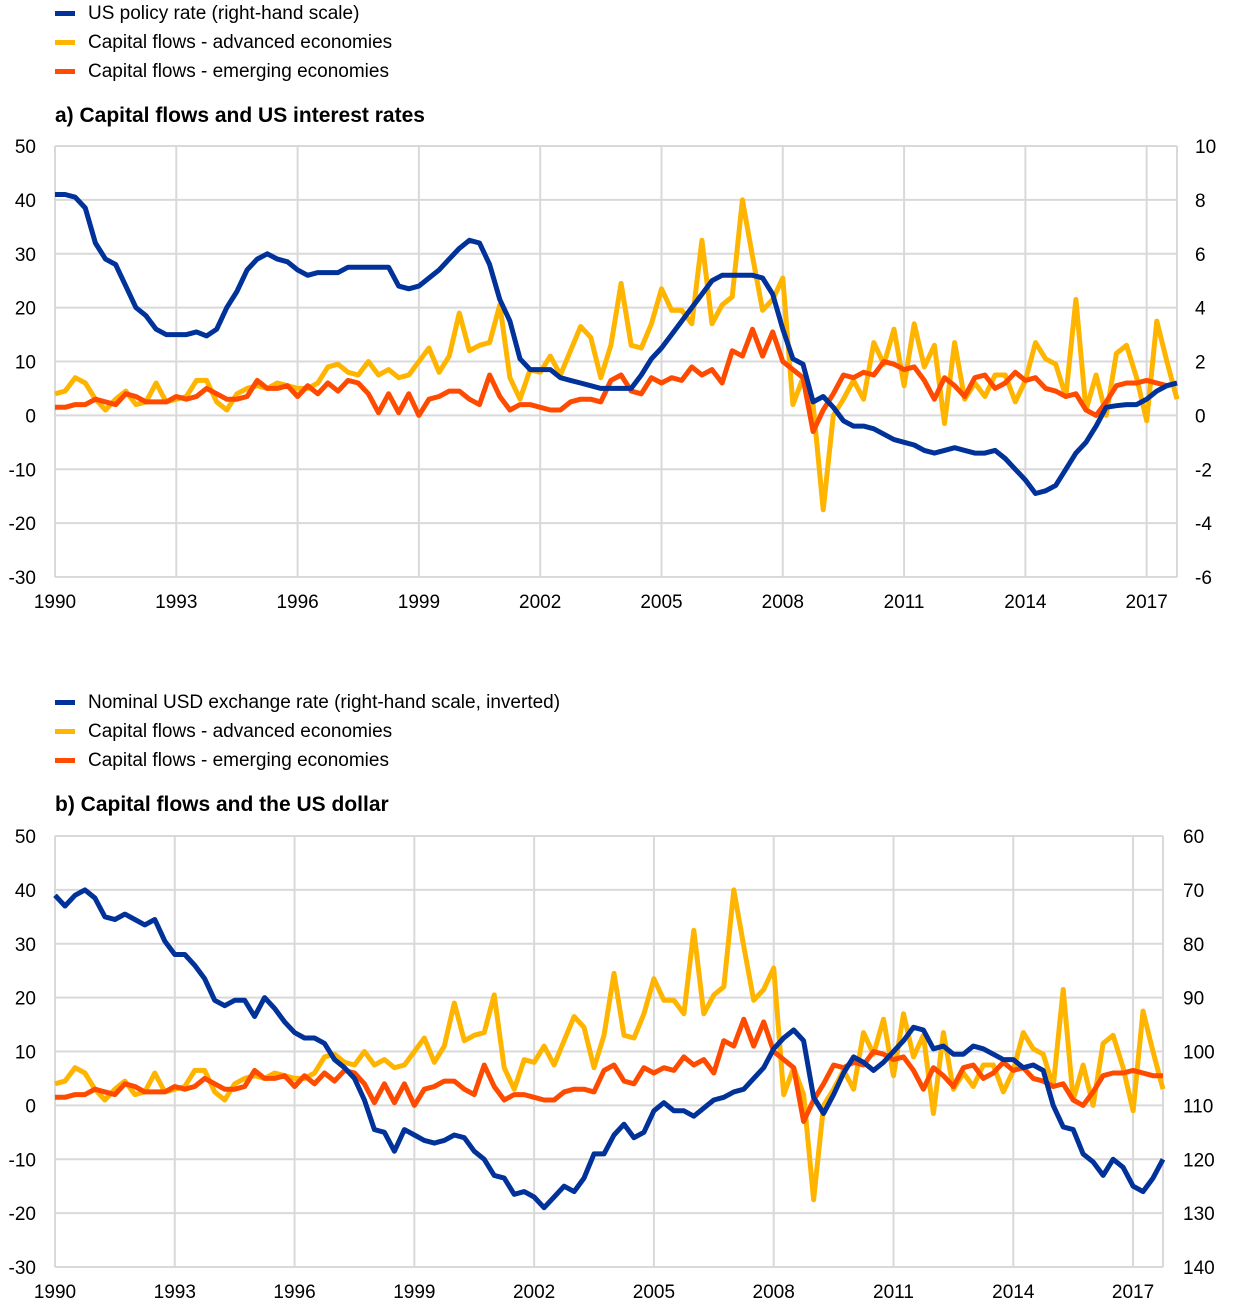  What do you see at coordinates (1193, 999) in the screenshot?
I see `y-tick-label-right: 90` at bounding box center [1193, 999].